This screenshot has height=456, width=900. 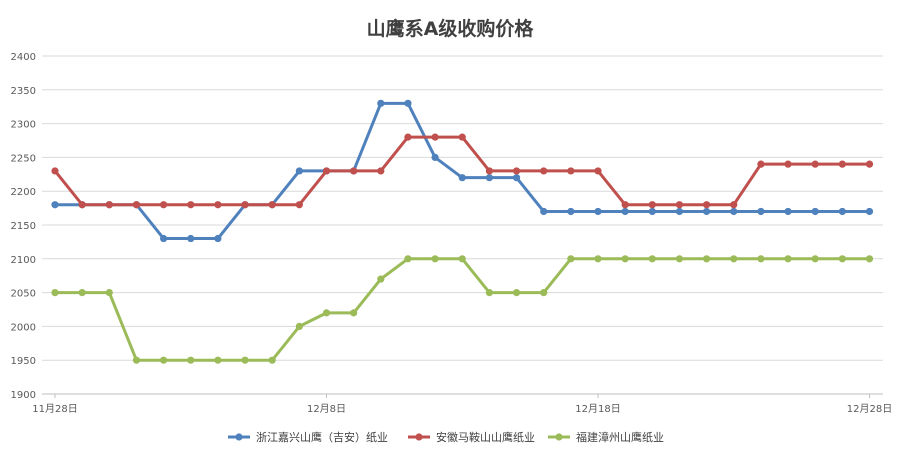 What do you see at coordinates (23, 226) in the screenshot?
I see `y-tick-label: 2150` at bounding box center [23, 226].